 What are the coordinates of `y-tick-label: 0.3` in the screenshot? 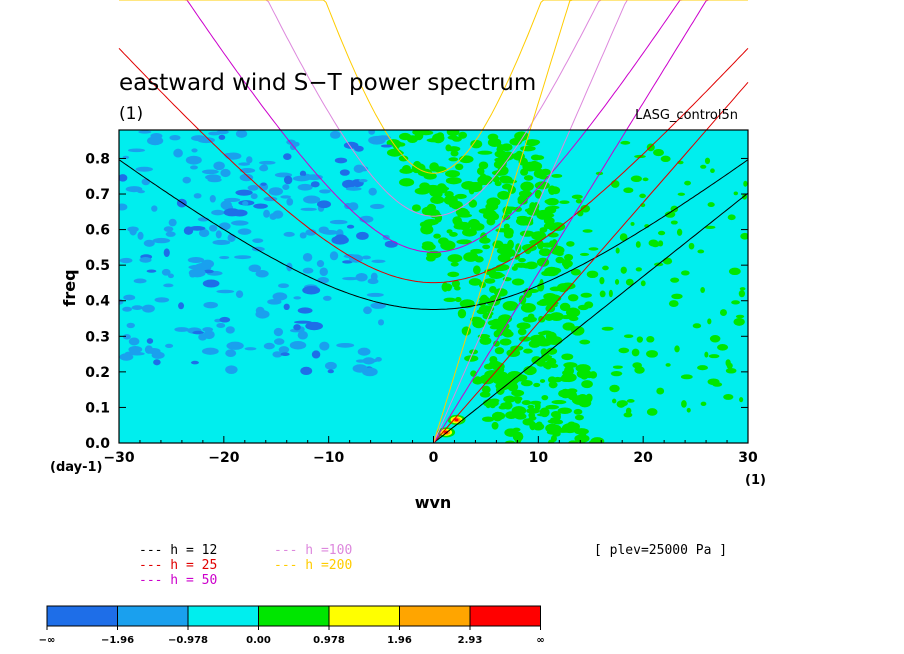 It's located at (97, 337).